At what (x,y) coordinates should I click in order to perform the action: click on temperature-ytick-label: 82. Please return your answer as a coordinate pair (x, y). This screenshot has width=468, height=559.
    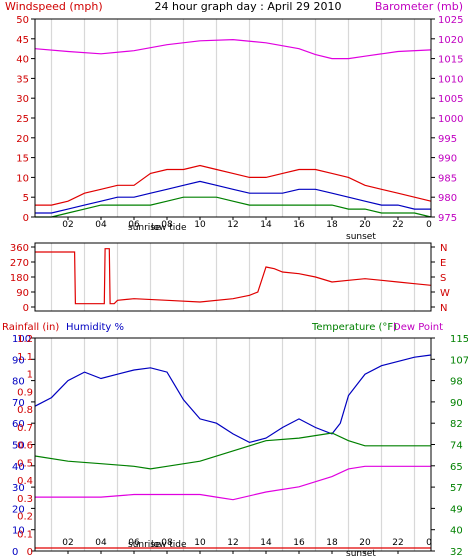
    Looking at the image, I should click on (456, 424).